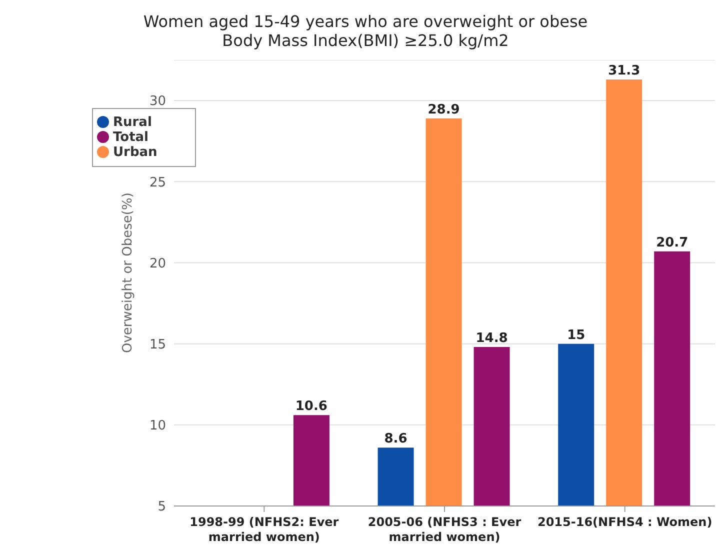 Image resolution: width=723 pixels, height=550 pixels. Describe the element at coordinates (444, 110) in the screenshot. I see `data-label: 28.9` at that location.